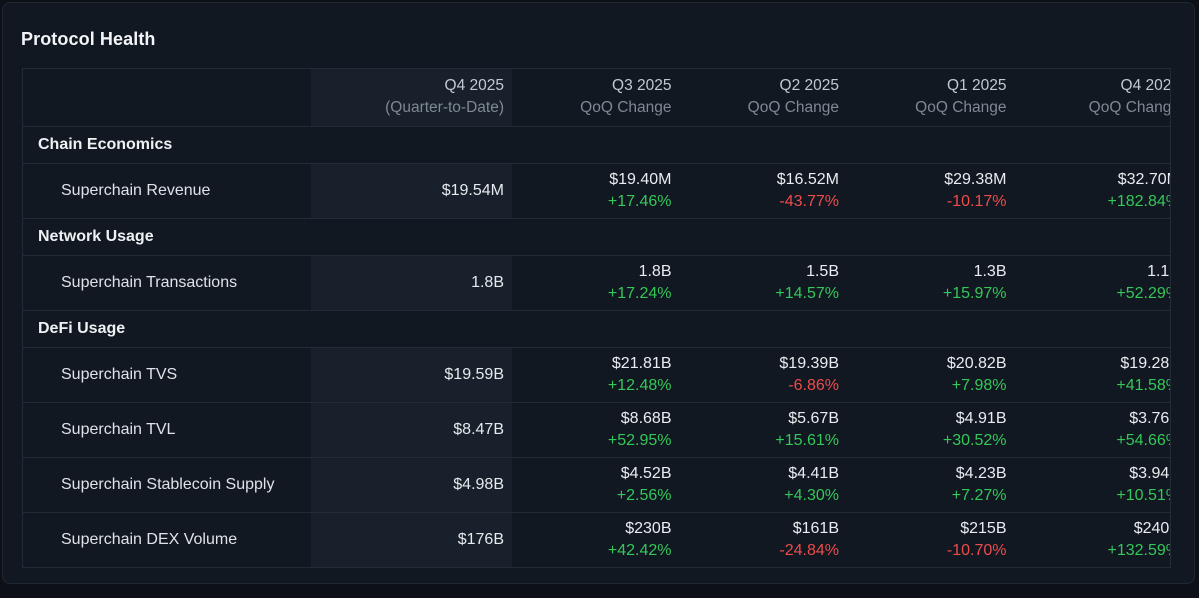  Describe the element at coordinates (167, 484) in the screenshot. I see `row-label: Superchain Stablecoin Supply` at that location.